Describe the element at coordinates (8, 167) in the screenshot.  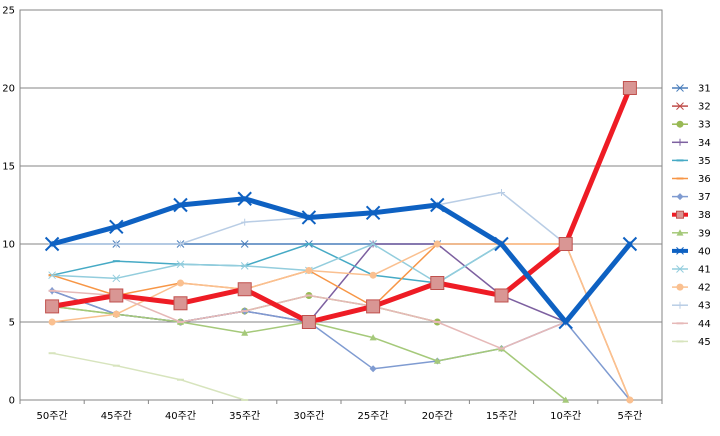
I see `y-tick-label: 15` at that location.